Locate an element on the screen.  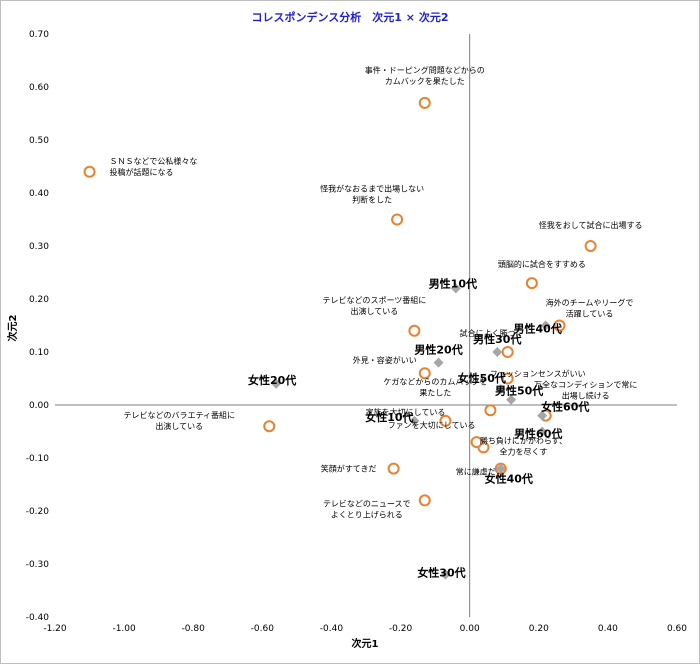
item-label: ＳＮＳなどで公私様々な投稿が話題になる is located at coordinates (154, 166).